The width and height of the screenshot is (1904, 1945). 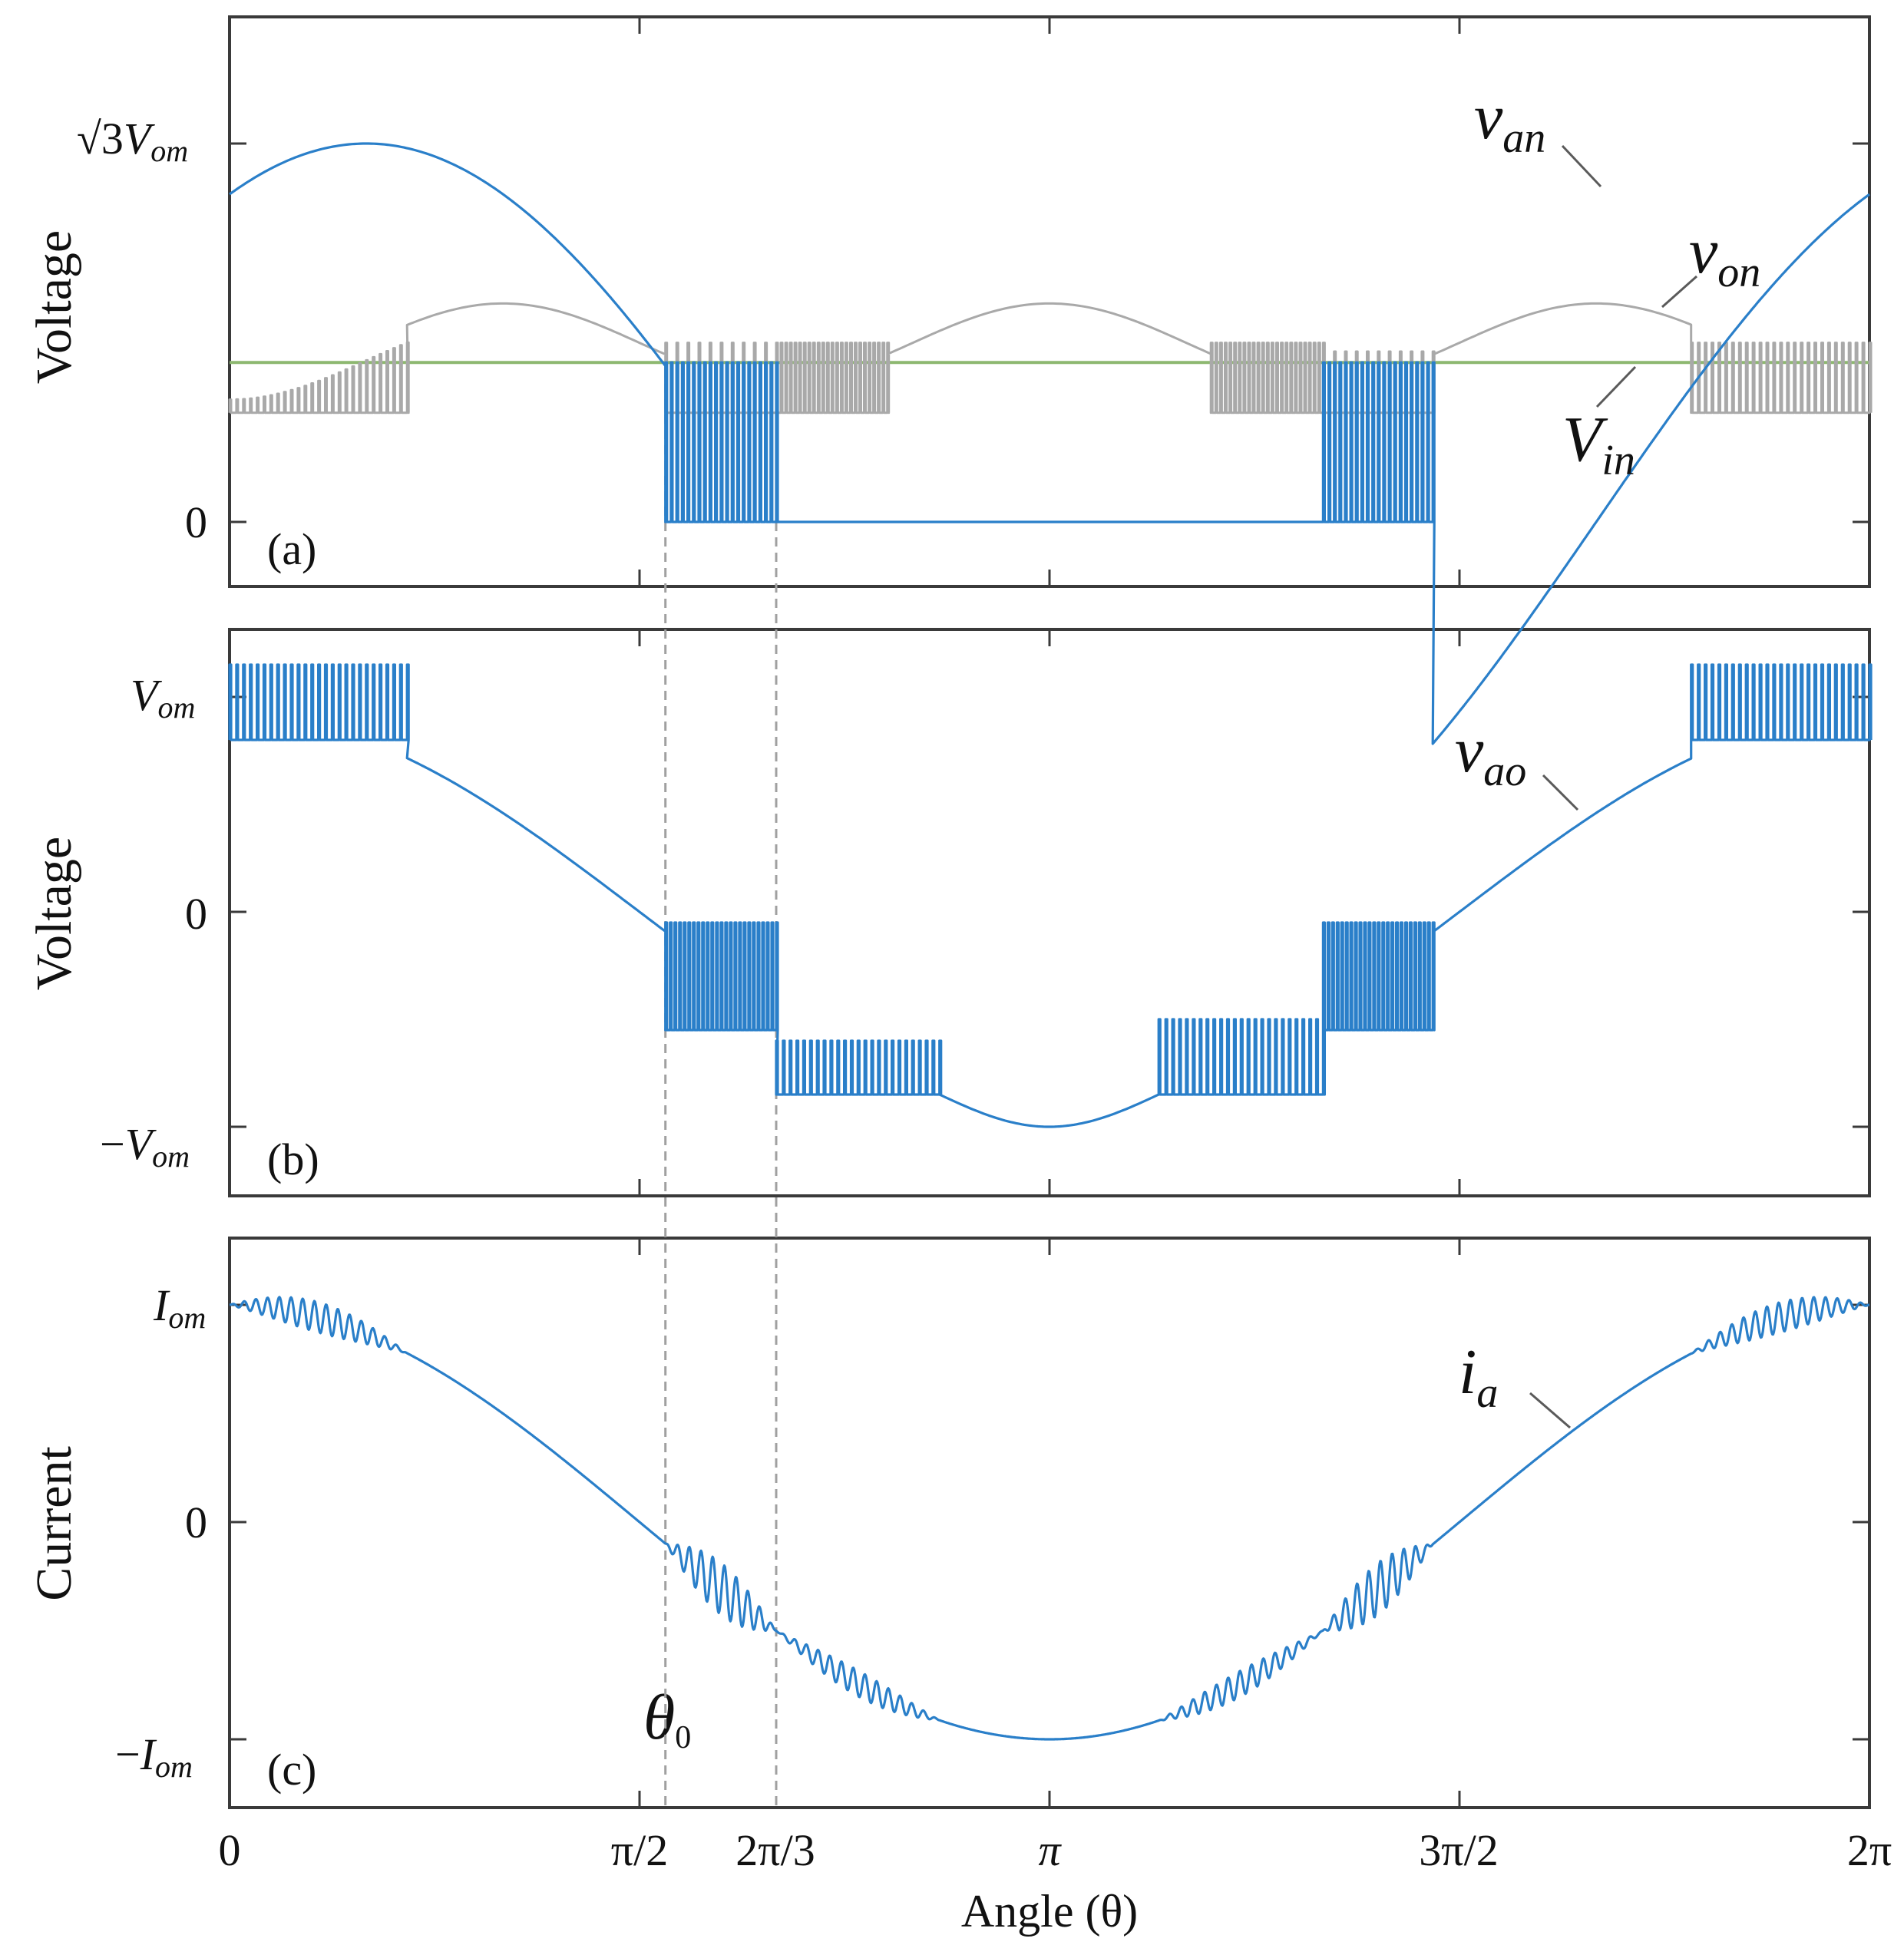 I want to click on von-series, so click(x=1050, y=358).